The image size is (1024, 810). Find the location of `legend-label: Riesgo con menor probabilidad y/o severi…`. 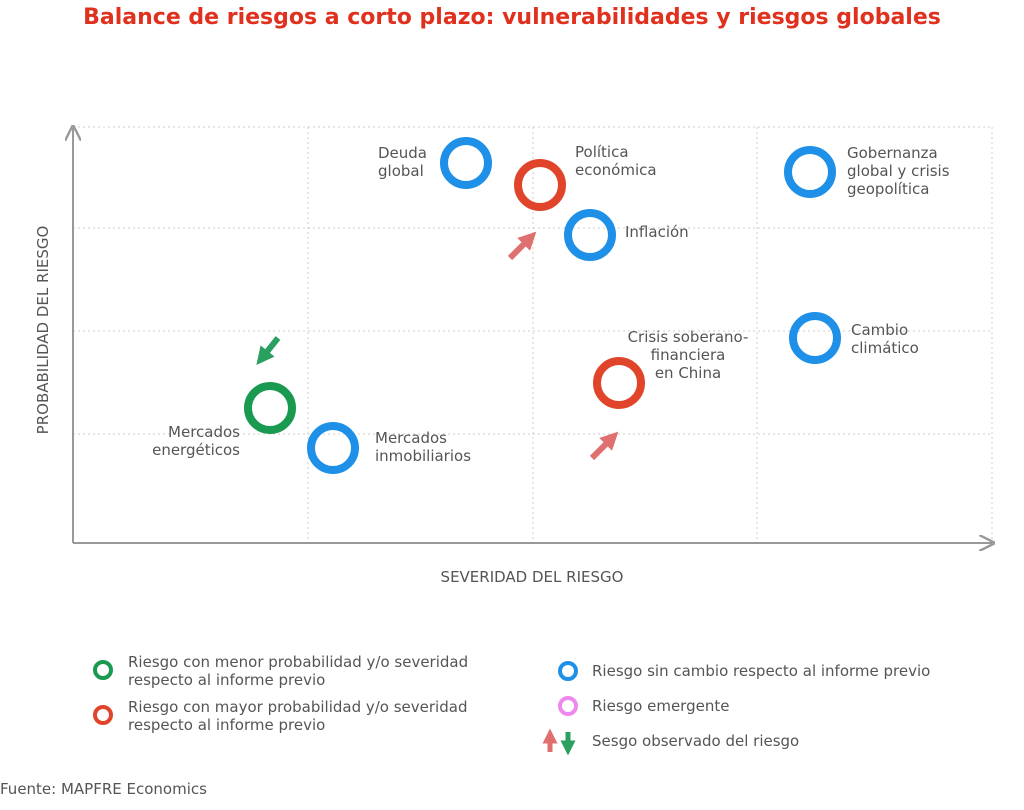

legend-label: Riesgo con menor probabilidad y/o severi… is located at coordinates (298, 671).